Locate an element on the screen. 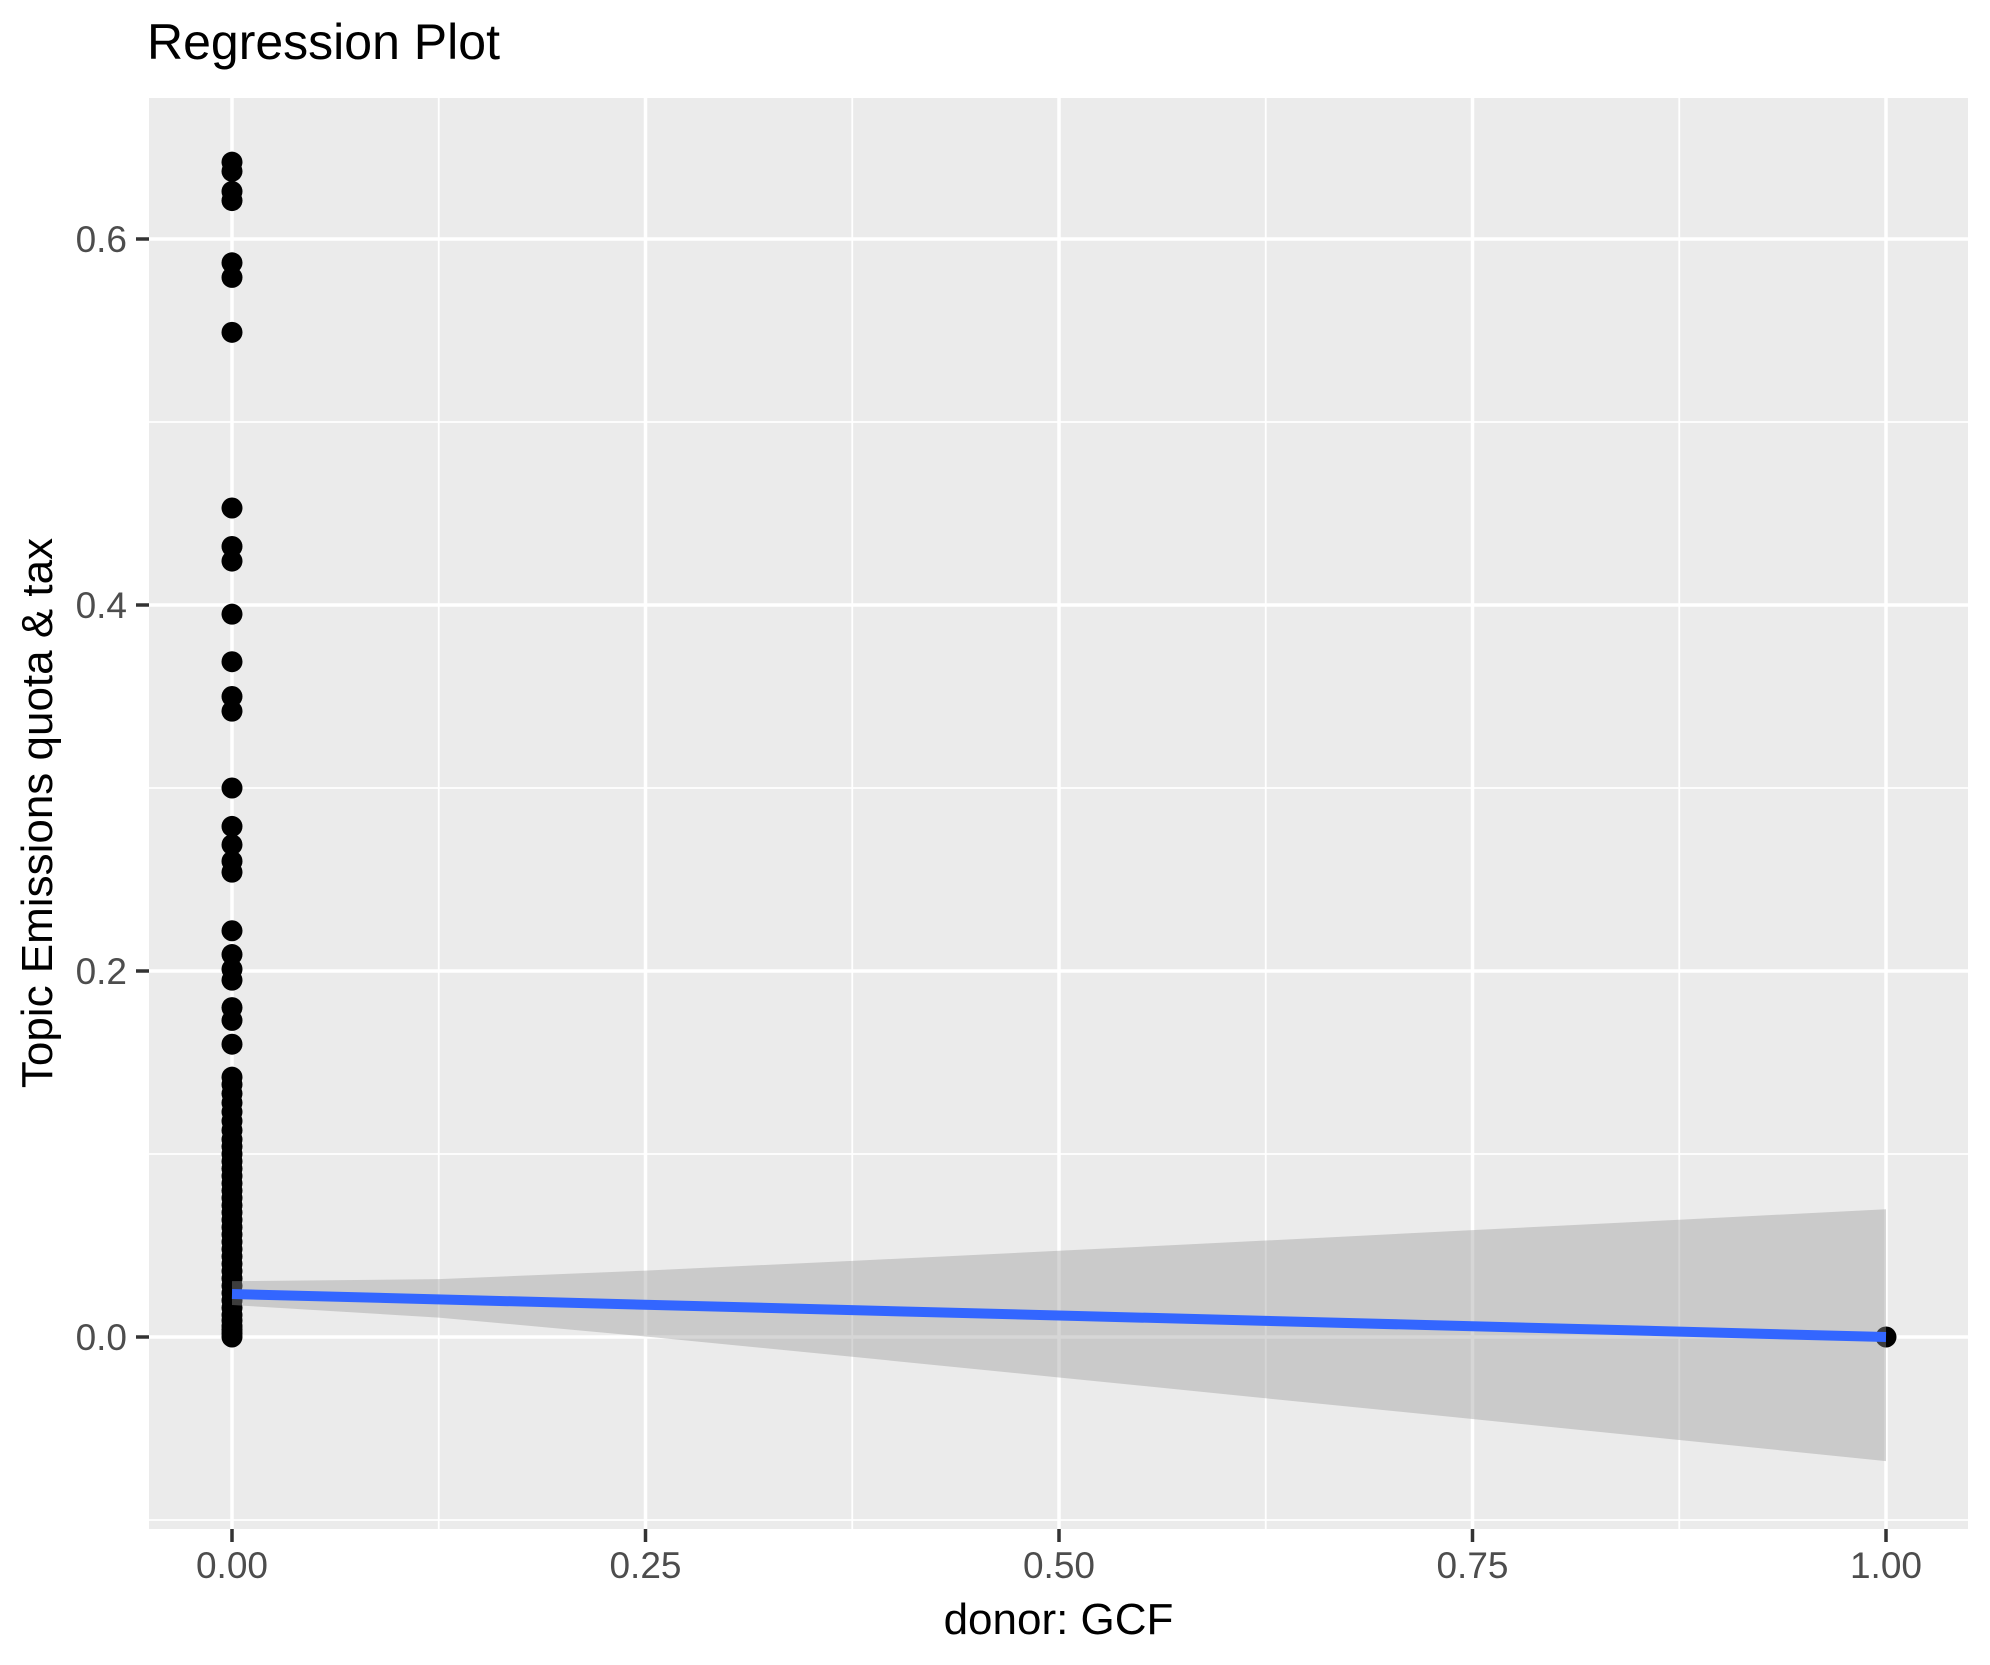  y-tick-label: 0.4 is located at coordinates (101, 605).